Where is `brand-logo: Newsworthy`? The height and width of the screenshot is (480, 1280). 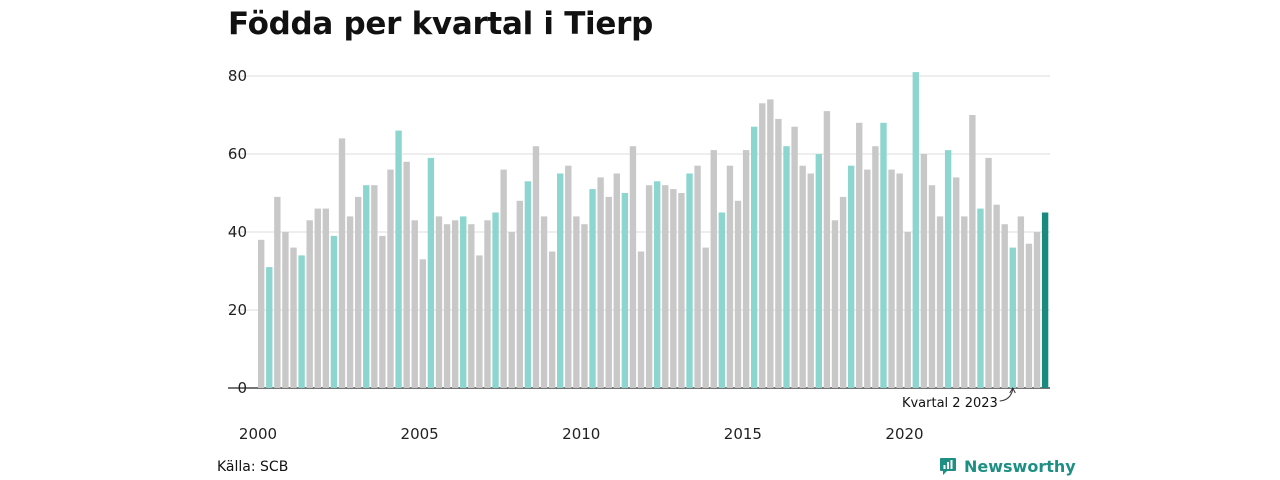
brand-logo: Newsworthy is located at coordinates (1007, 466).